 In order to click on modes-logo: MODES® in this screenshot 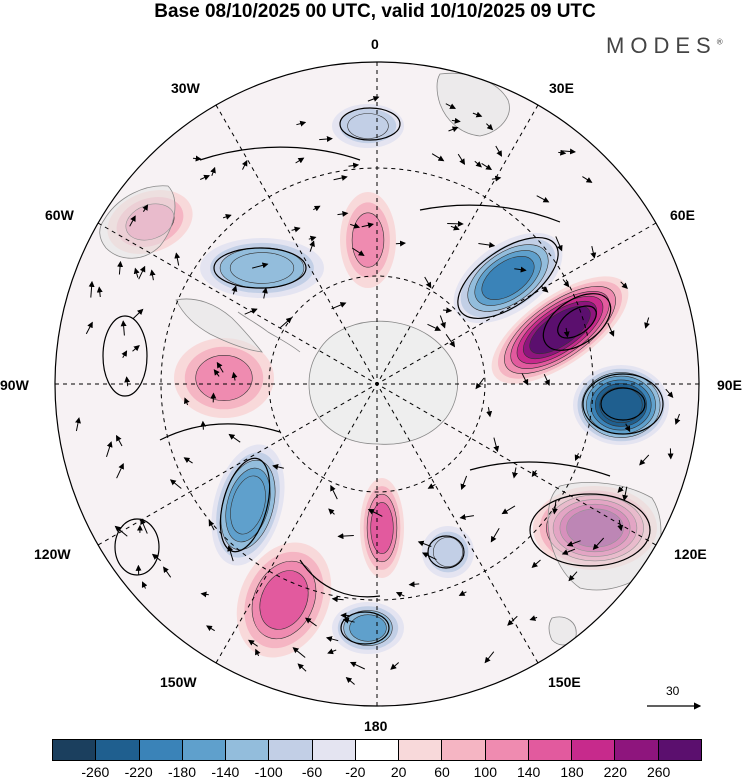, I will do `click(664, 46)`.